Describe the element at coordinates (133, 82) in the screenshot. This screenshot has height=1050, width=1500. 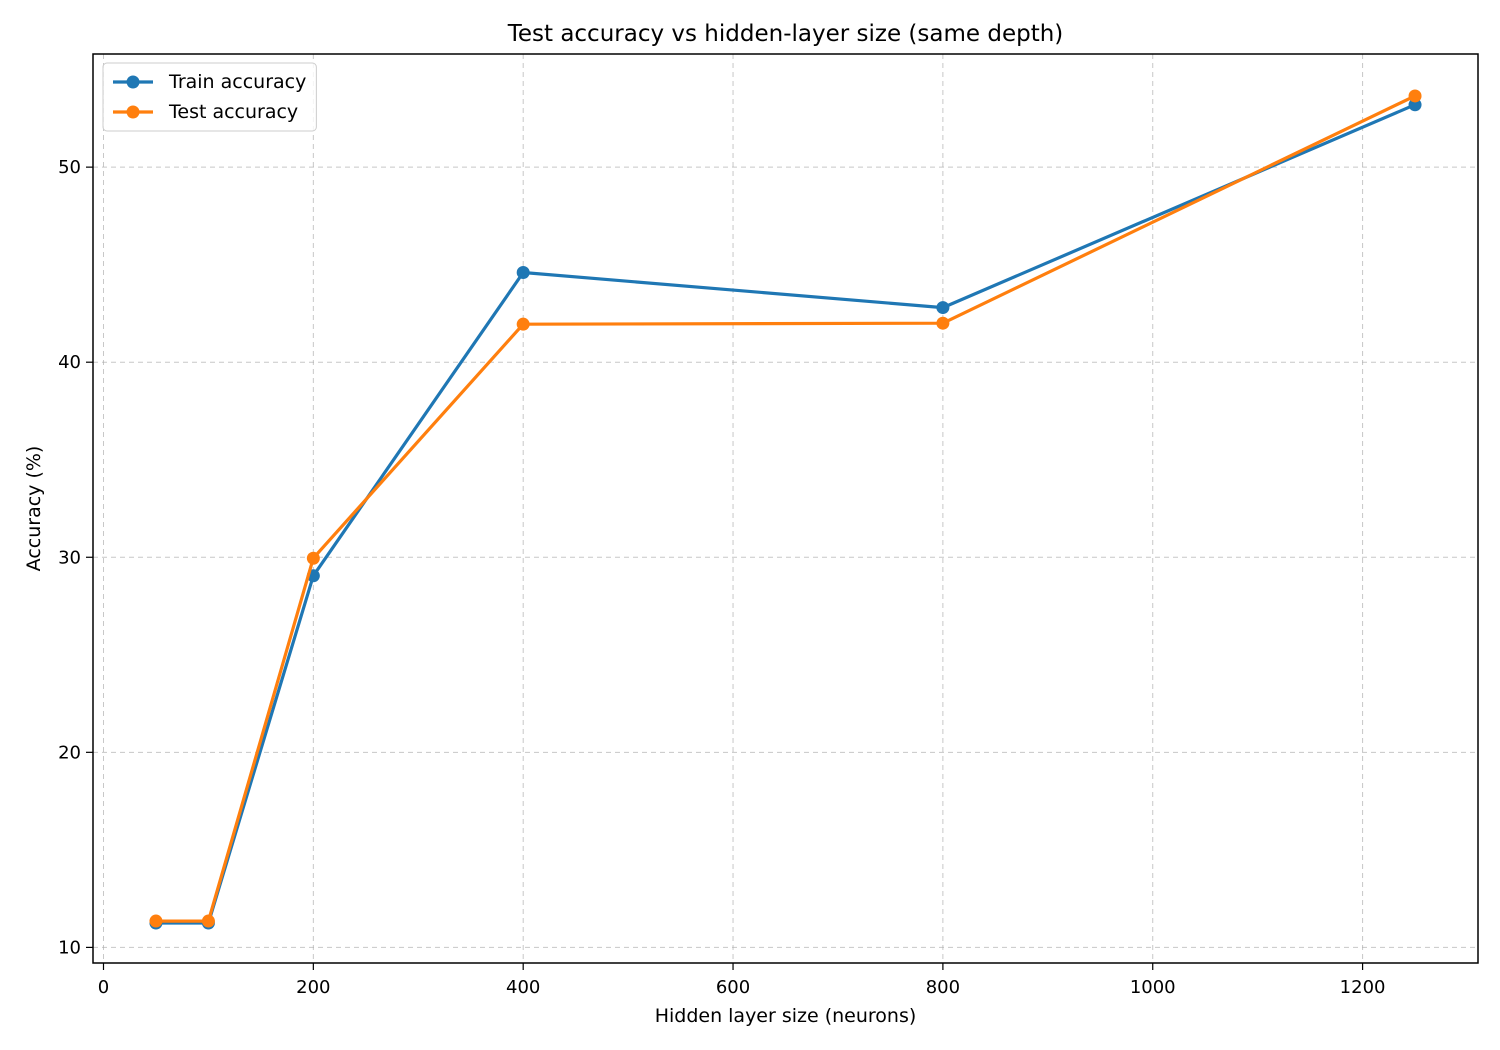
I see `train-accuracy-legend-marker` at that location.